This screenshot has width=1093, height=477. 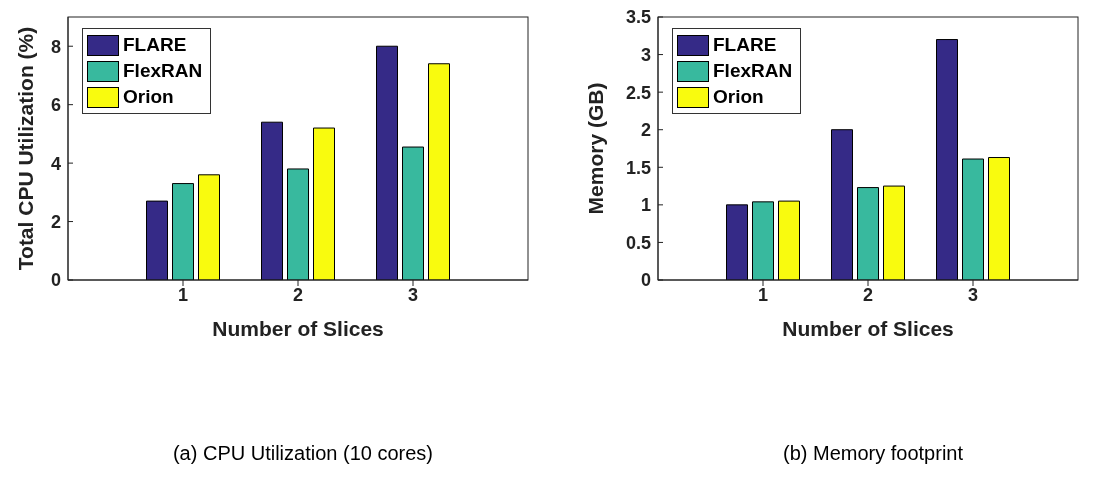 What do you see at coordinates (55, 46) in the screenshot?
I see `y-tick-label: 8` at bounding box center [55, 46].